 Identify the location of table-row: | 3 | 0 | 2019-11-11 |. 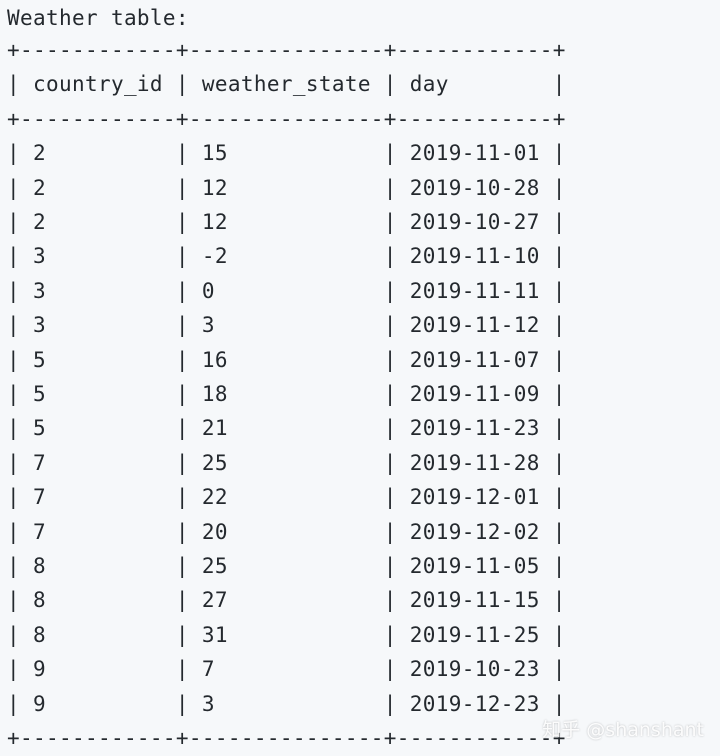
(286, 290).